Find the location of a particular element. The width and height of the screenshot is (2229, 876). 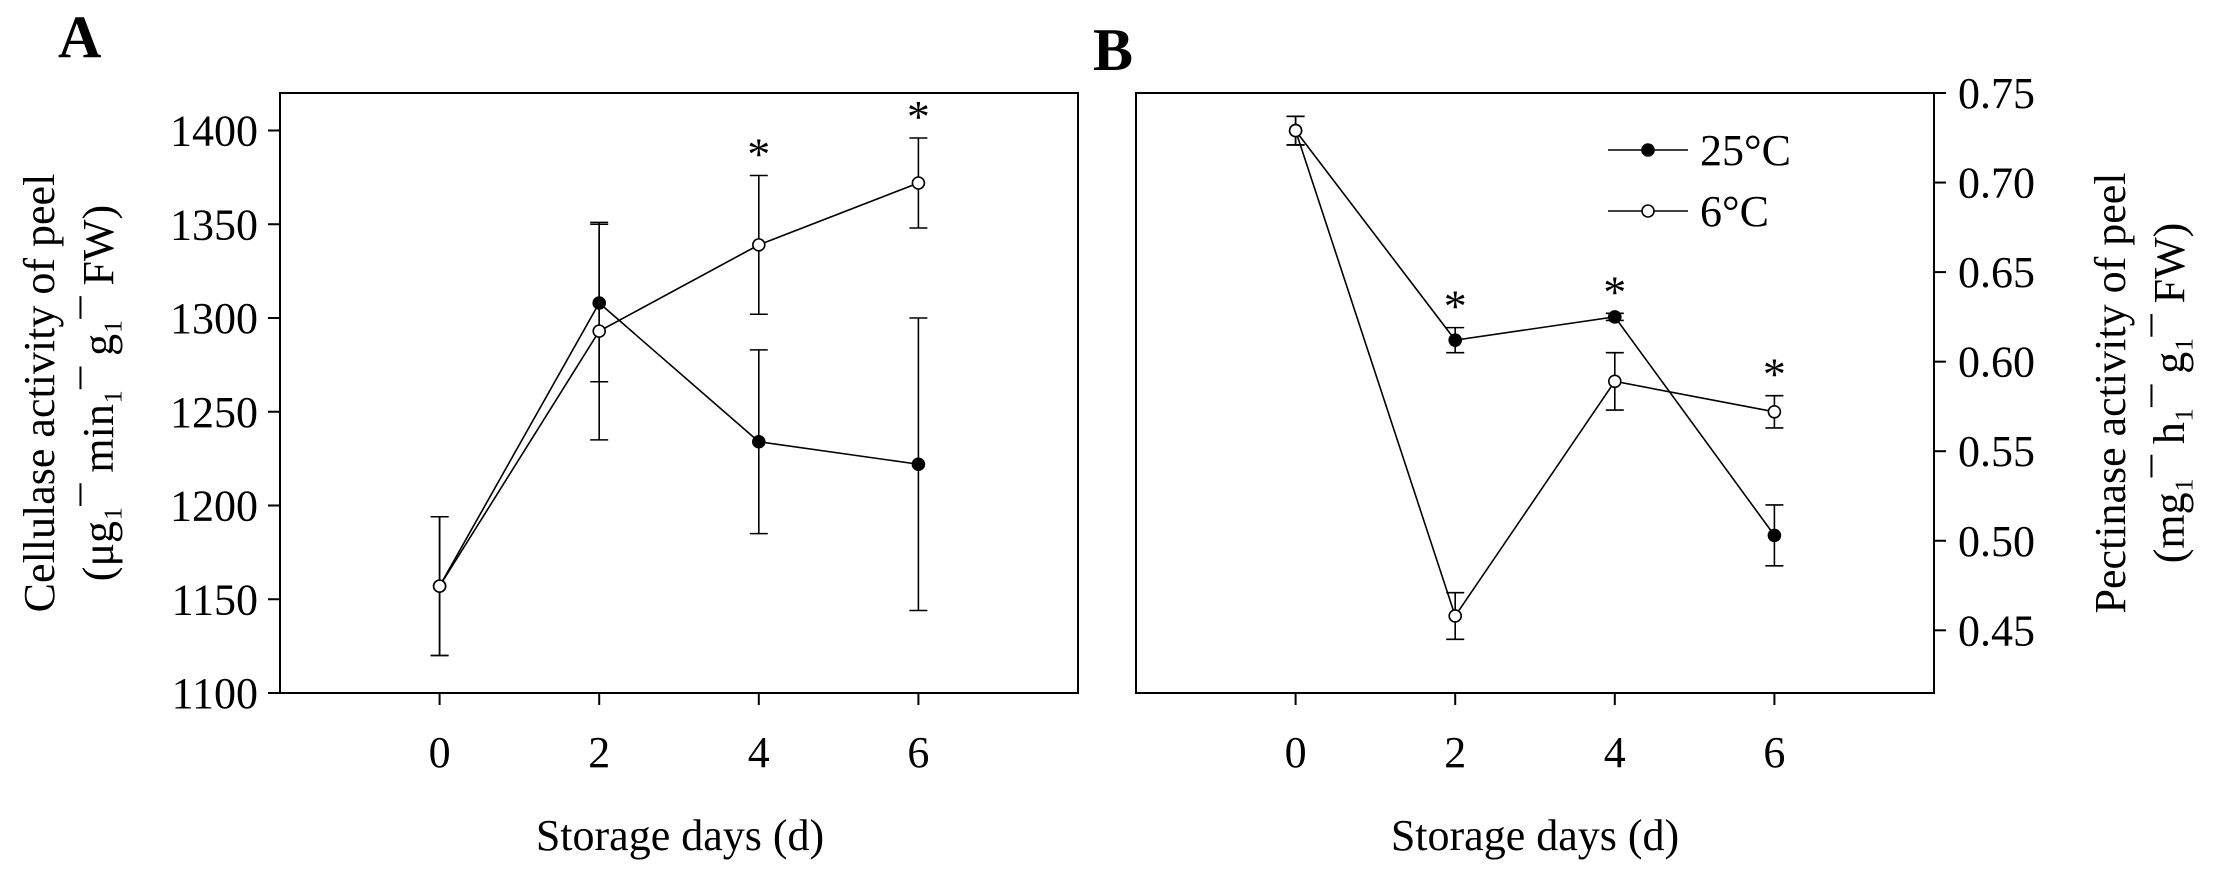

panel-a-y-tick-label: 1350 is located at coordinates (214, 224).